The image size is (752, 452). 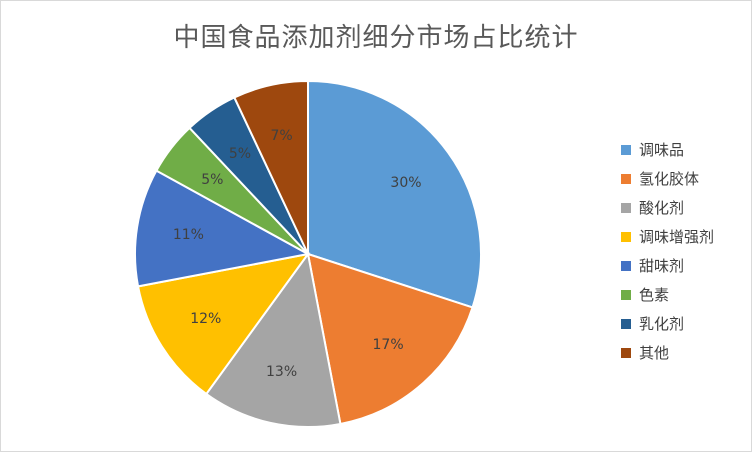 I want to click on legend-label: 甜味剂, so click(x=662, y=266).